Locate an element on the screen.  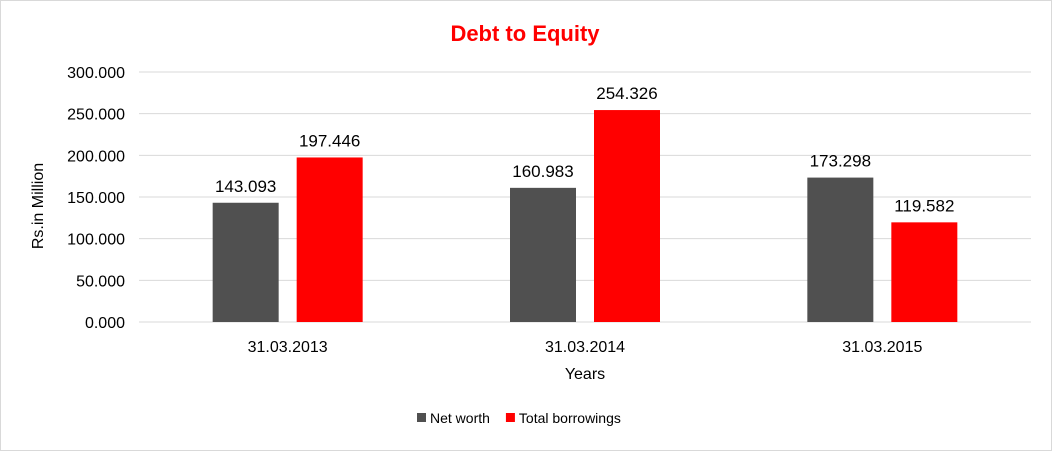
y-axis-title: Rs.in Million is located at coordinates (38, 206).